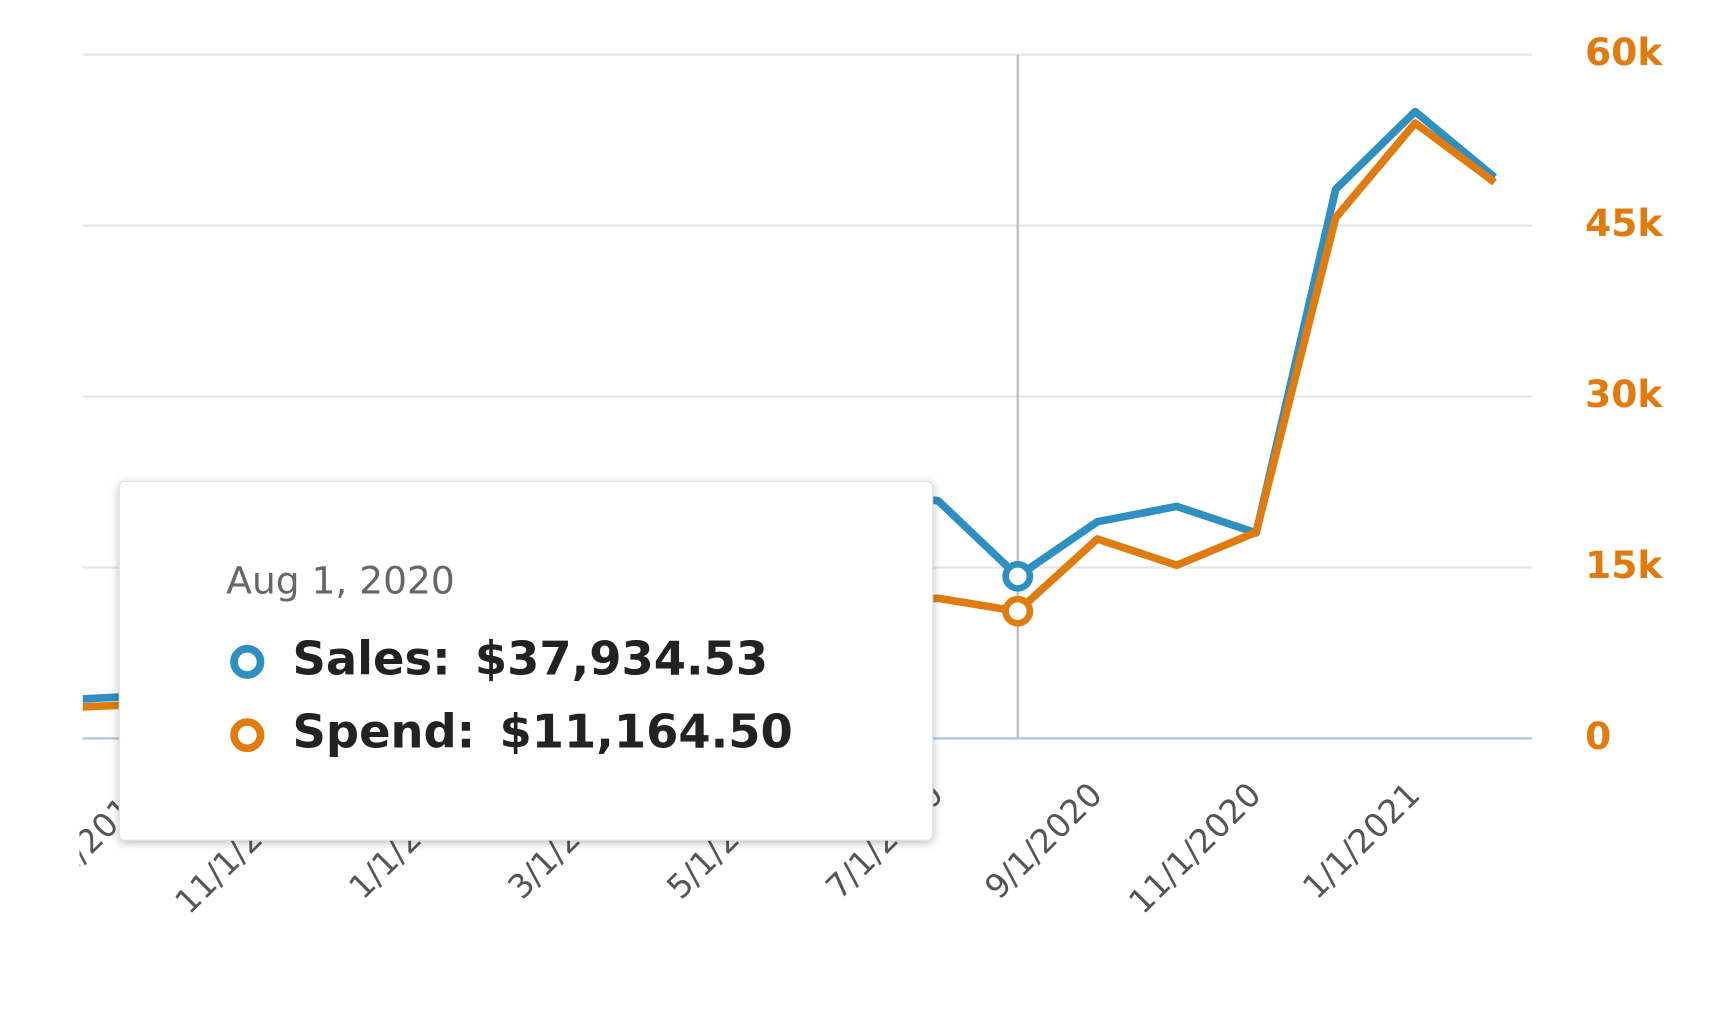 The width and height of the screenshot is (1722, 1024). What do you see at coordinates (1624, 394) in the screenshot?
I see `y2-tick-label: 30k` at bounding box center [1624, 394].